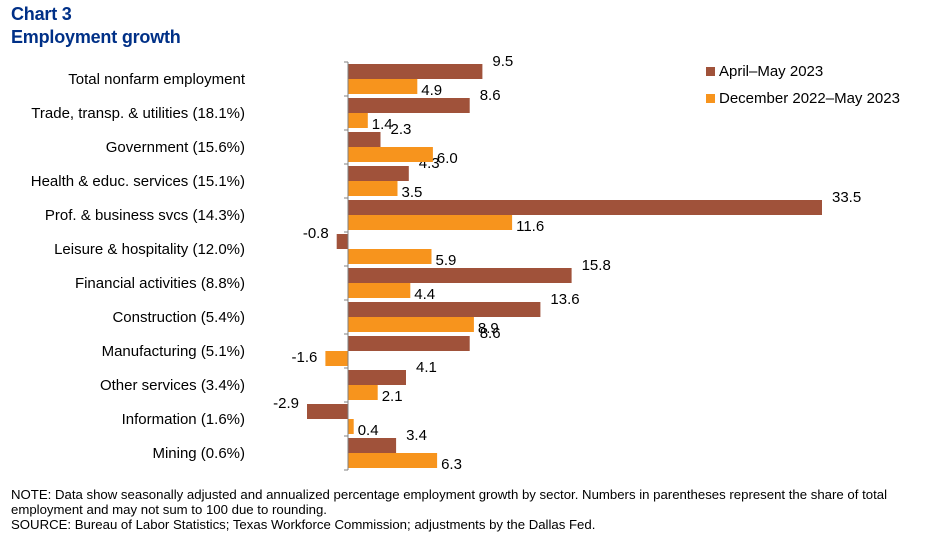 This screenshot has height=541, width=949. I want to click on legend-label-dec-may: December 2022–May 2023, so click(809, 98).